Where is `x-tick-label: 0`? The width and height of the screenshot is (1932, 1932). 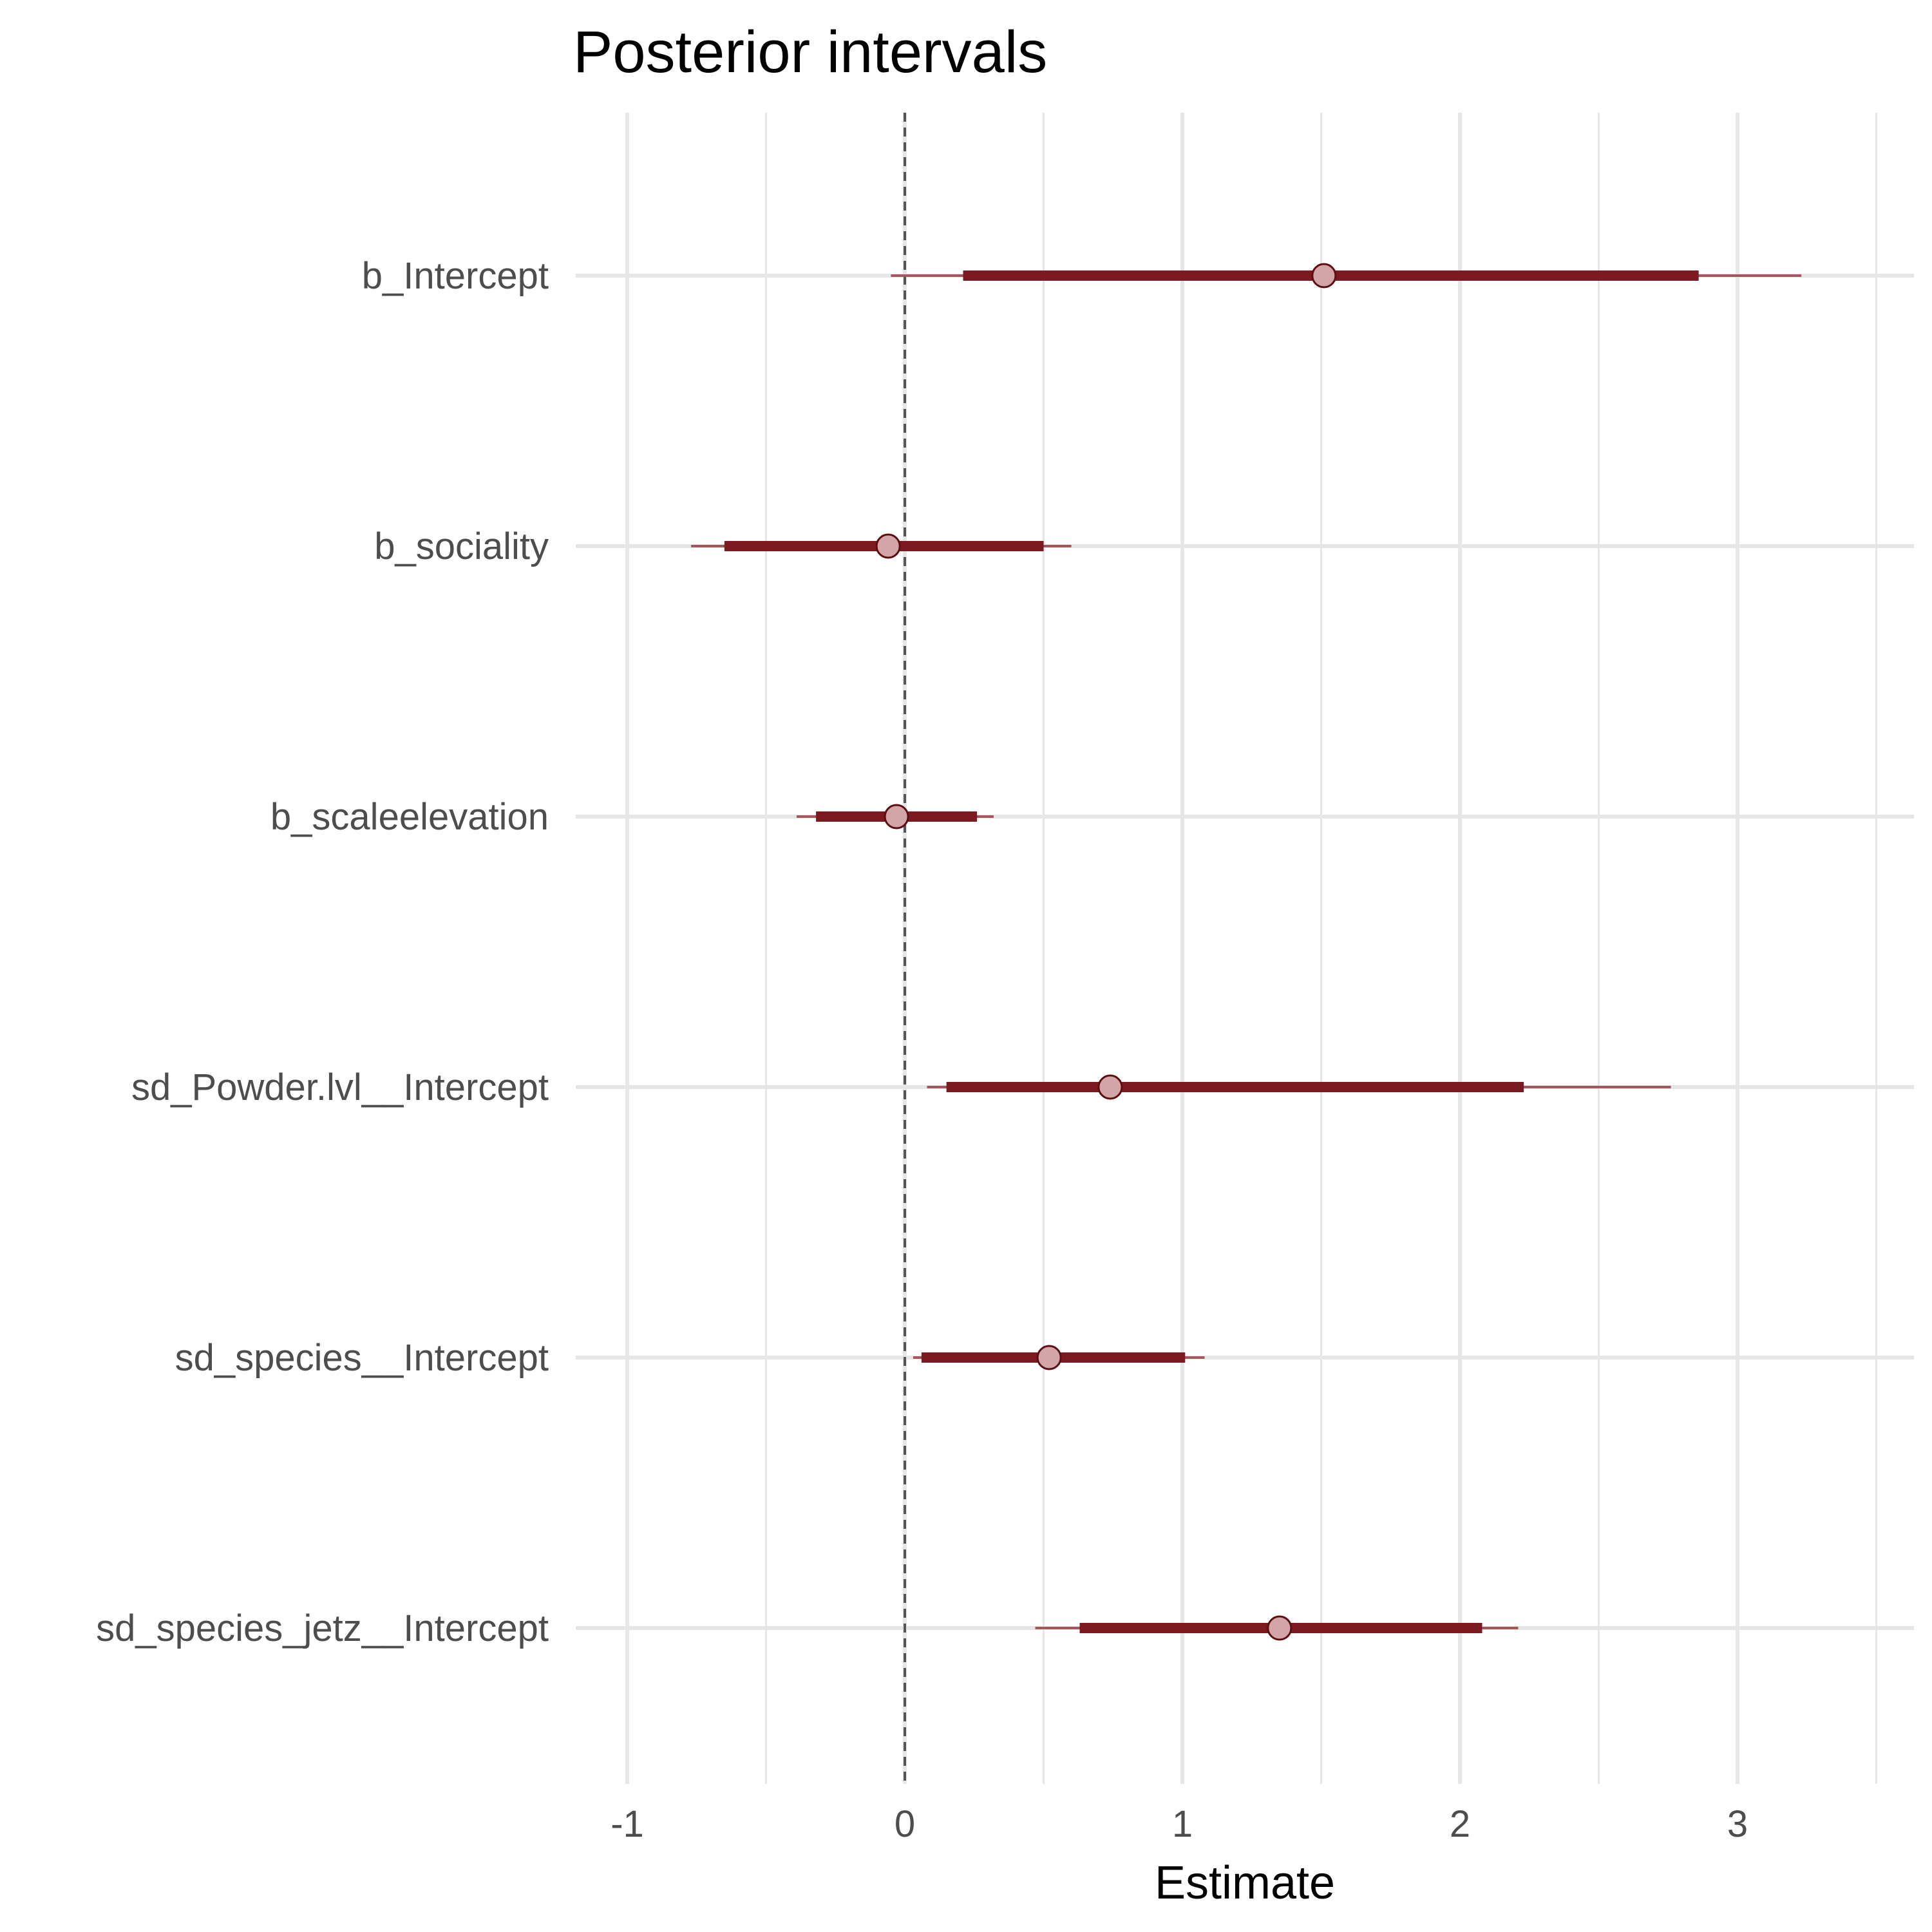 x-tick-label: 0 is located at coordinates (905, 1824).